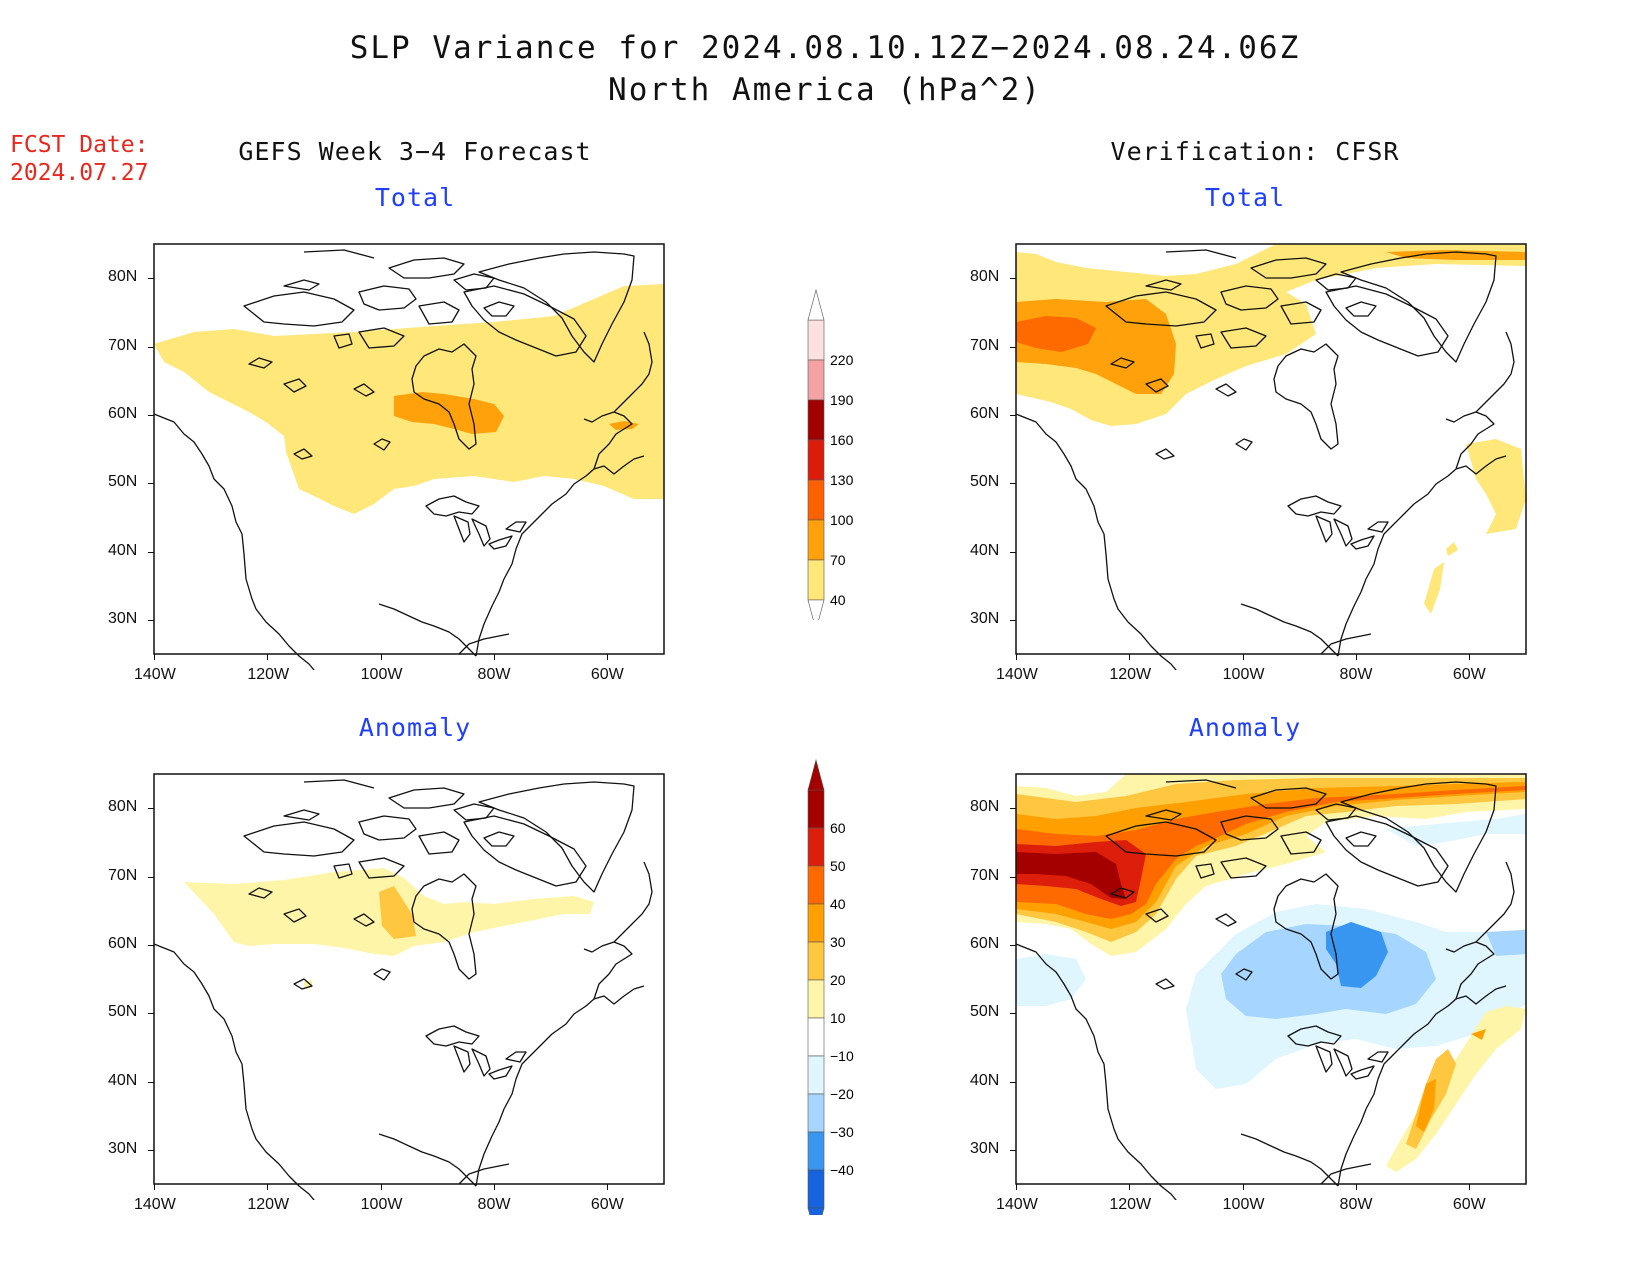  What do you see at coordinates (842, 1170) in the screenshot?
I see `colorbar-anomaly-label: −40` at bounding box center [842, 1170].